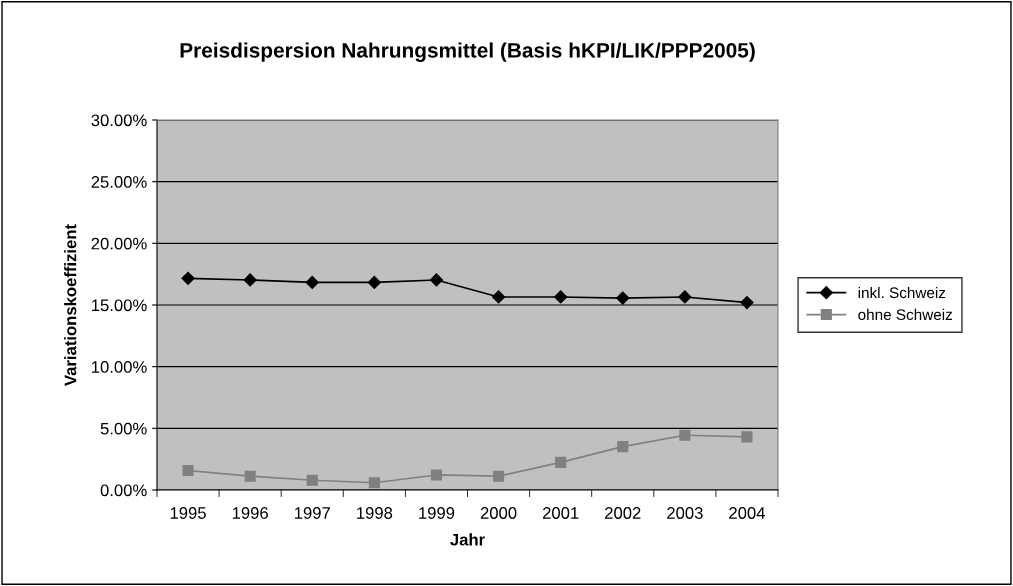 The height and width of the screenshot is (586, 1013). What do you see at coordinates (250, 513) in the screenshot?
I see `x-tick-label: 1996` at bounding box center [250, 513].